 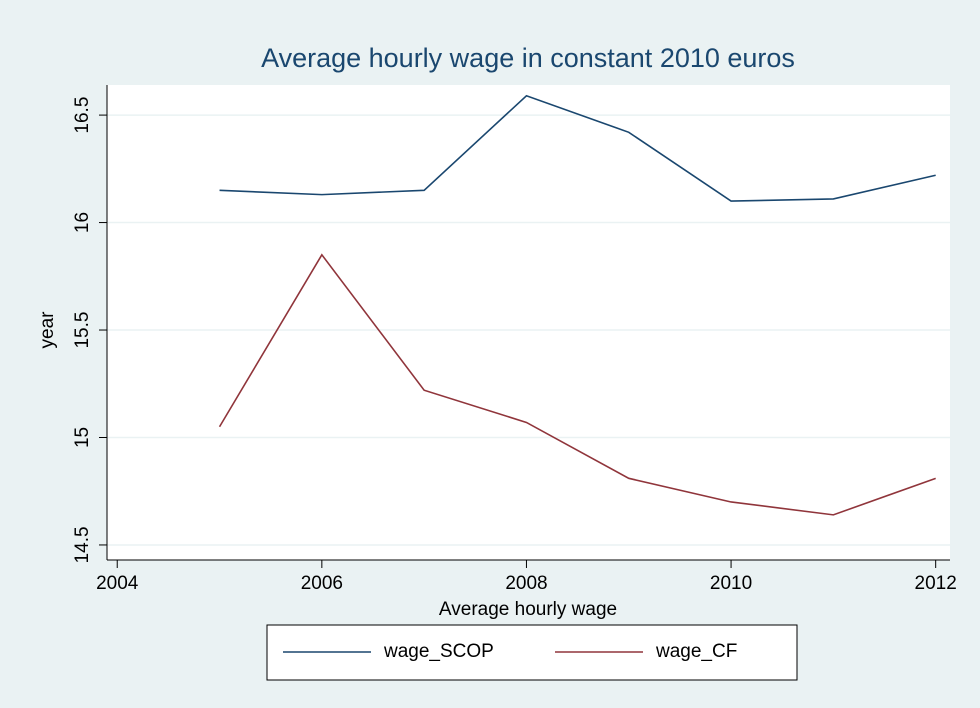 I want to click on legend-label: wage_CF, so click(x=696, y=651).